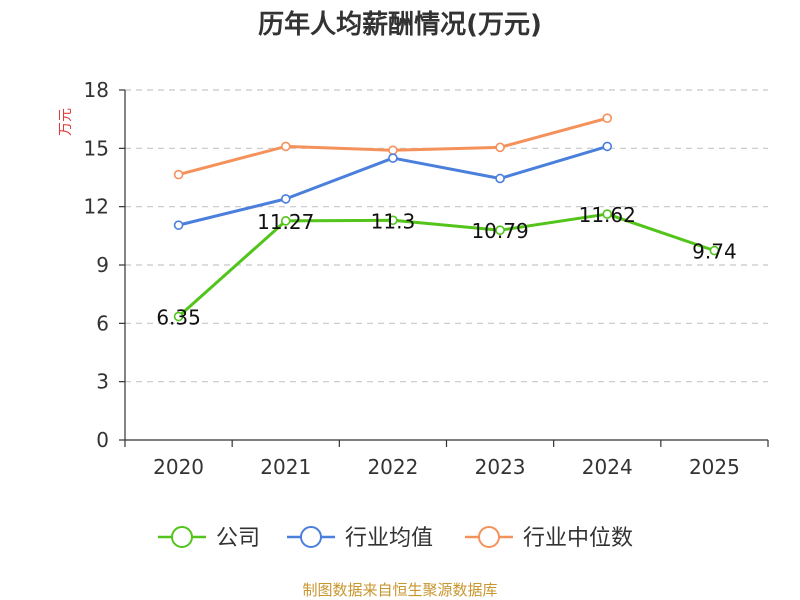 The width and height of the screenshot is (800, 600). I want to click on x-tick-label-2021: 2021, so click(285, 467).